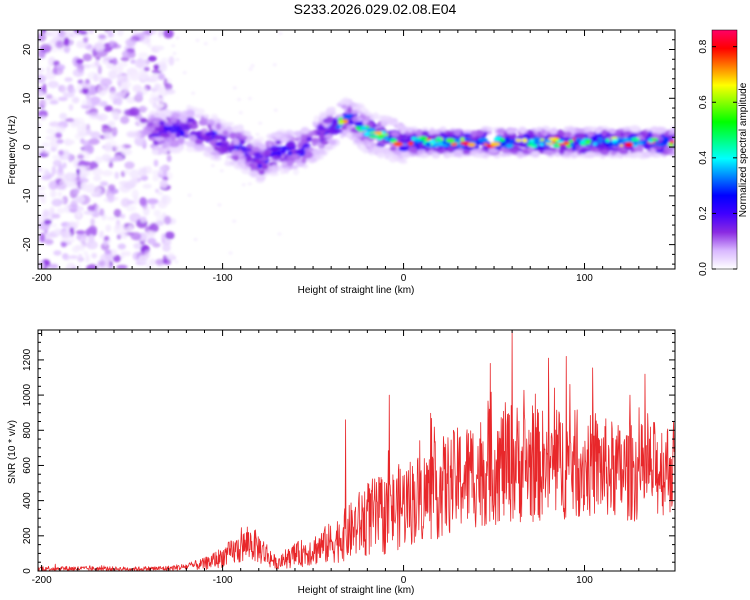 The width and height of the screenshot is (750, 600). What do you see at coordinates (223, 278) in the screenshot?
I see `x-tick-label: -100` at bounding box center [223, 278].